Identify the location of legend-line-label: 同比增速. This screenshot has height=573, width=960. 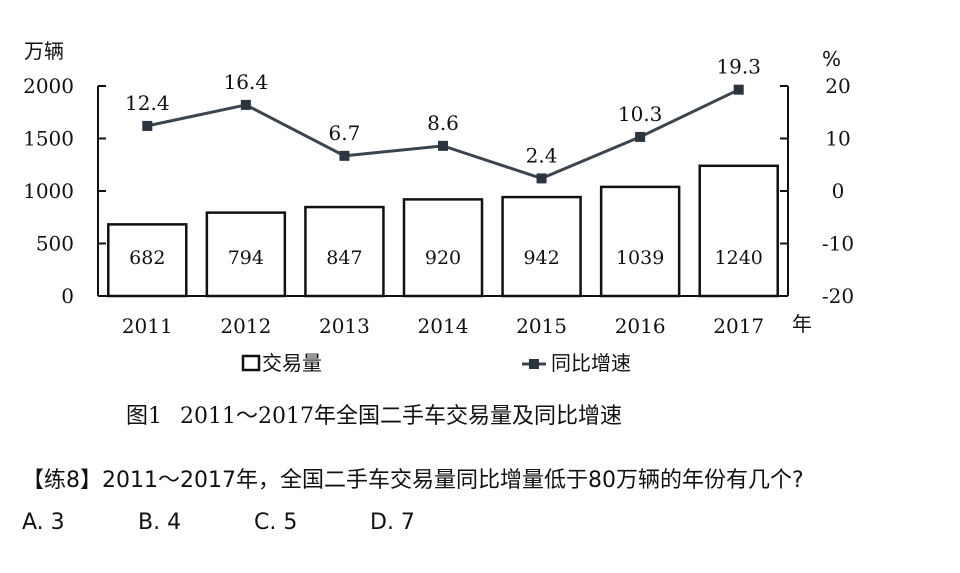
(591, 363).